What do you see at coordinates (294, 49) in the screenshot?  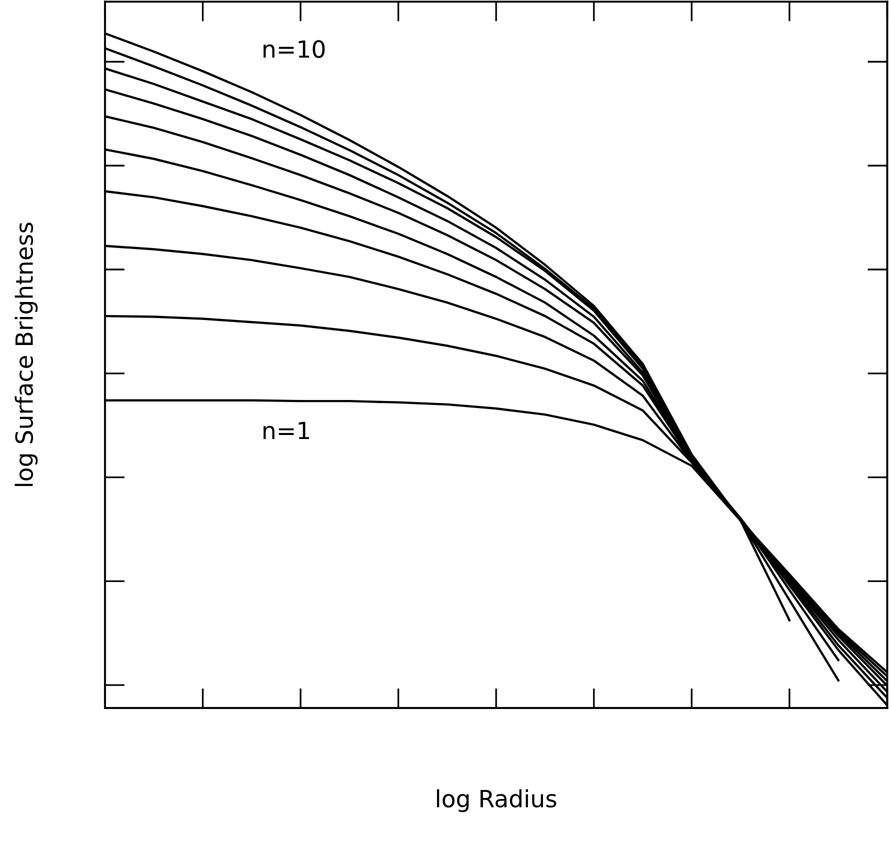 I see `annotation: n=10` at bounding box center [294, 49].